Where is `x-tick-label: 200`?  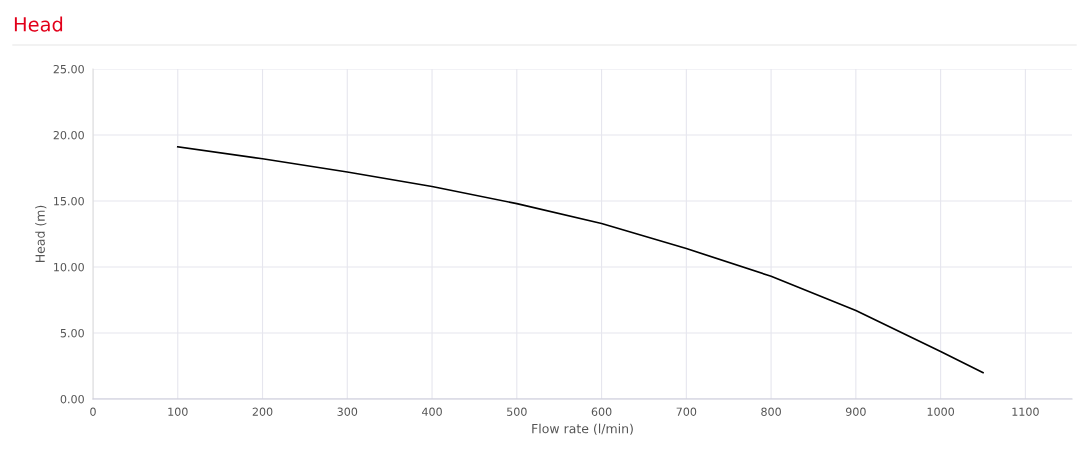
x-tick-label: 200 is located at coordinates (262, 411).